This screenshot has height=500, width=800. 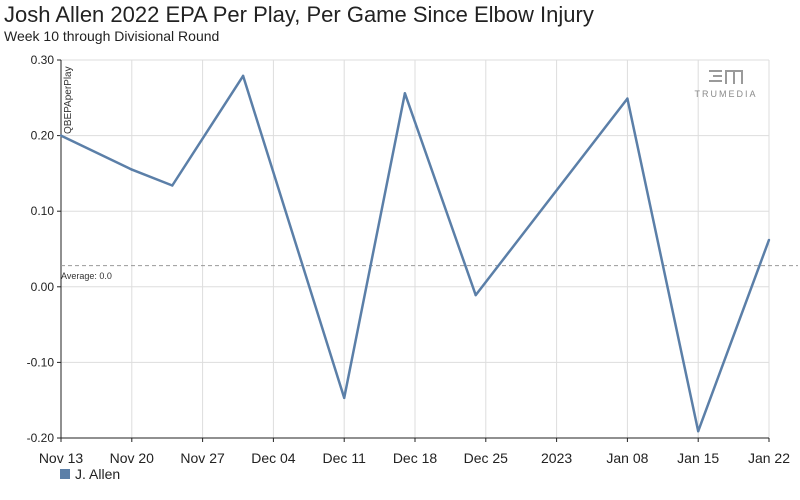 What do you see at coordinates (345, 458) in the screenshot?
I see `x-tick-label: Dec 11` at bounding box center [345, 458].